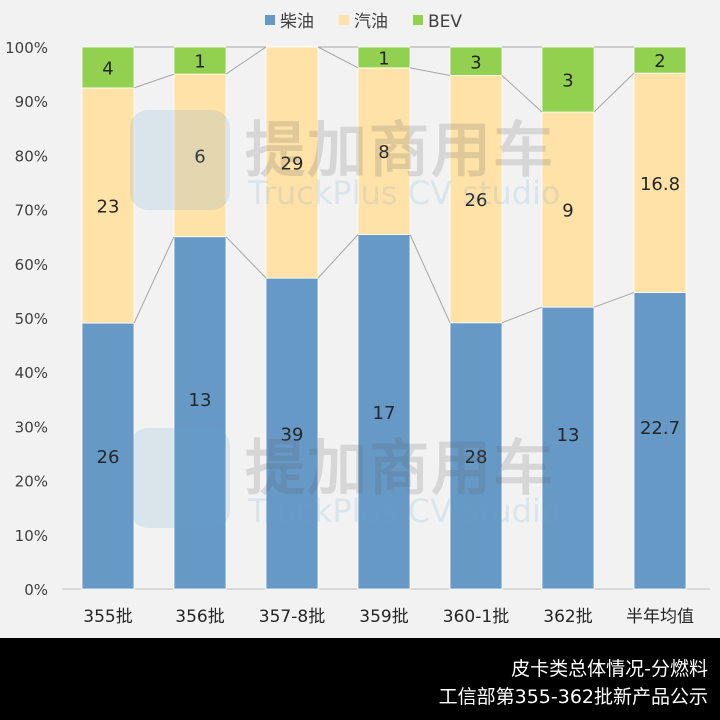 The height and width of the screenshot is (720, 720). I want to click on footer-title: 皮卡类总体情况-分燃料, so click(609, 669).